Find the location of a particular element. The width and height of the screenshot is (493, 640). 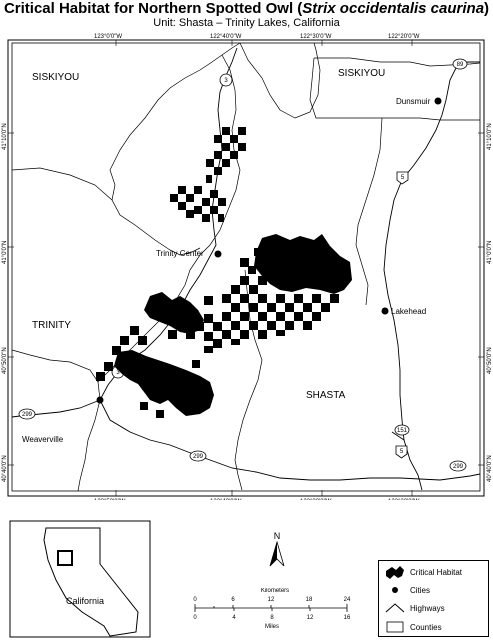

county-line-siskiyou-trinity-west is located at coordinates (106, 211).